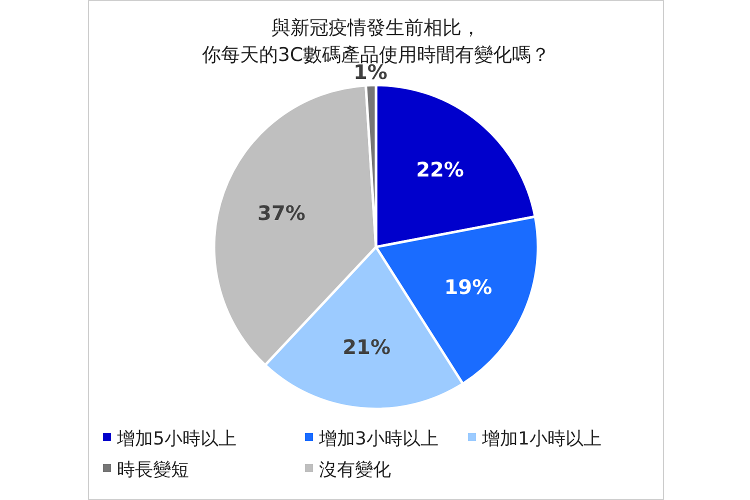  Describe the element at coordinates (541, 439) in the screenshot. I see `legend-label: 增加1小時以上` at that location.